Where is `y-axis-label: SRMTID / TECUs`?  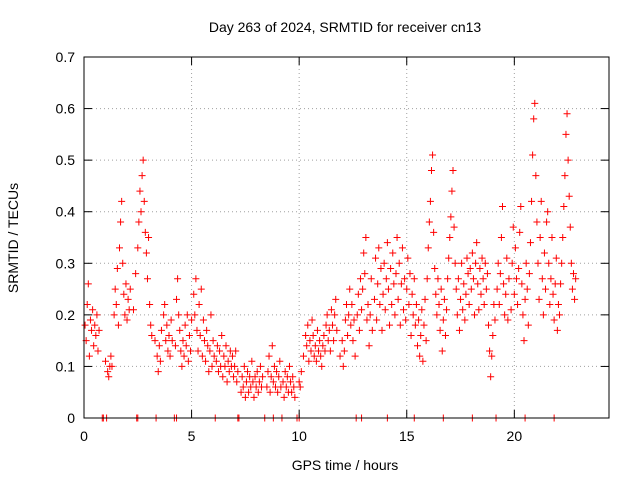 y-axis-label: SRMTID / TECUs is located at coordinates (13, 238).